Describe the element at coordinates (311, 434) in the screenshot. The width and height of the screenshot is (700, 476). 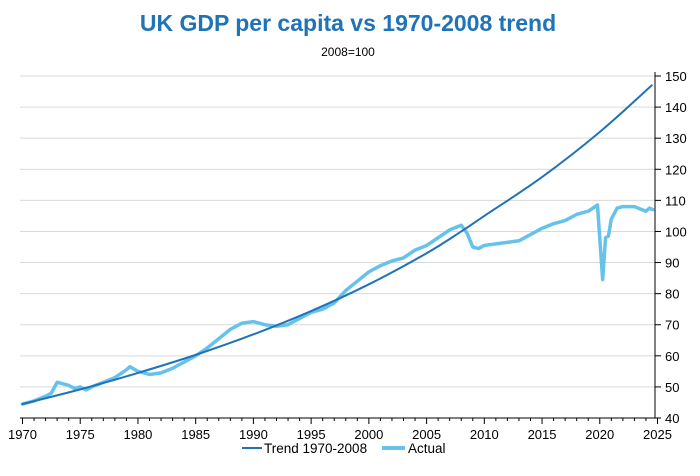
I see `x-tick-label: 1995` at that location.